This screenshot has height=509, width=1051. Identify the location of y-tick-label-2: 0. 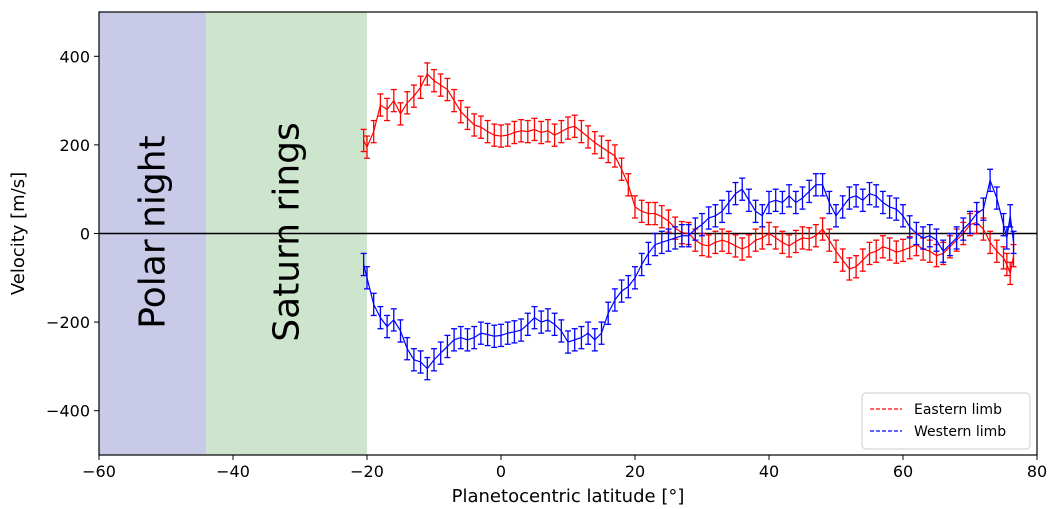
(85, 234).